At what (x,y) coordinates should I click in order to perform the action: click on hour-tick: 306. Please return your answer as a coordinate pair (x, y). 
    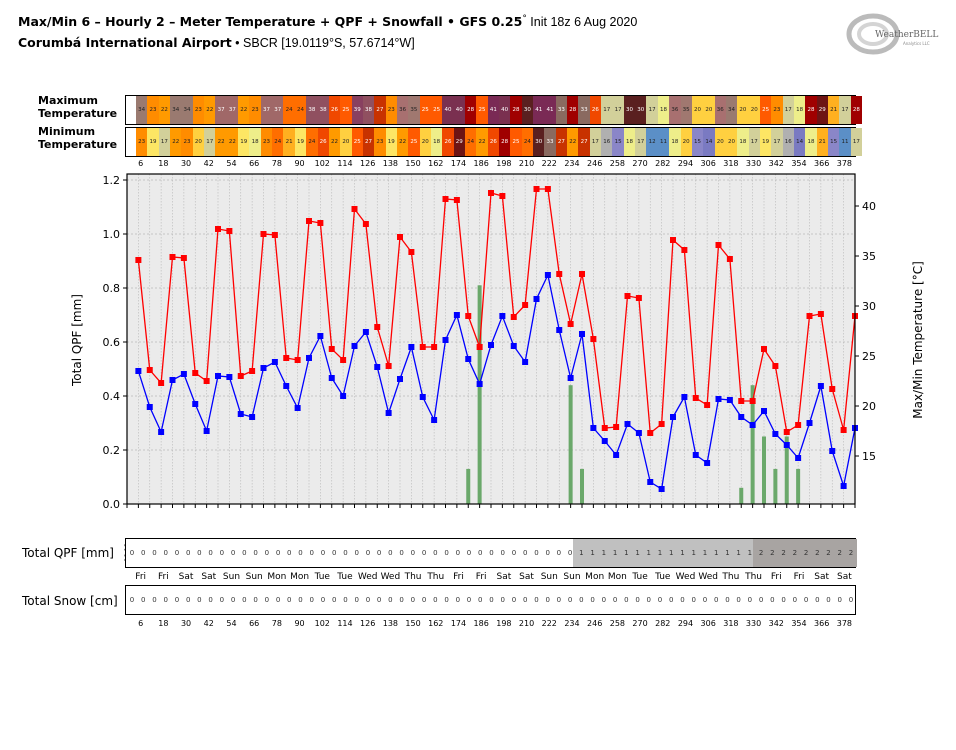
    Looking at the image, I should click on (708, 163).